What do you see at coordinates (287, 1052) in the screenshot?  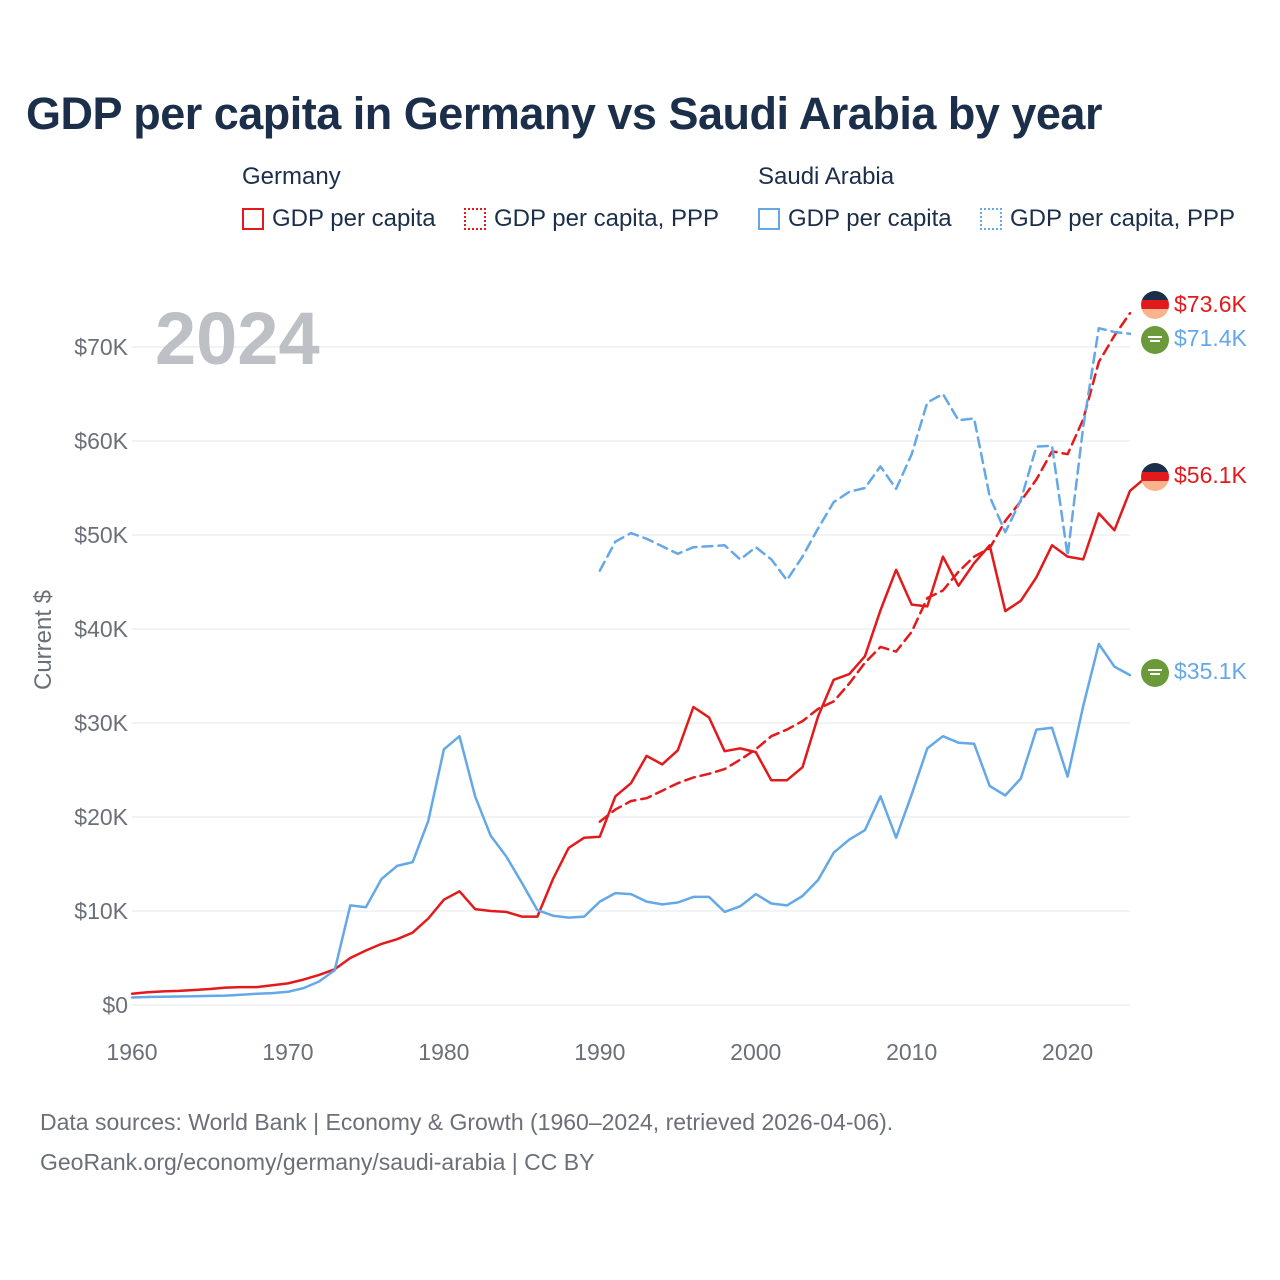 I see `x-tick-label: 1970` at bounding box center [287, 1052].